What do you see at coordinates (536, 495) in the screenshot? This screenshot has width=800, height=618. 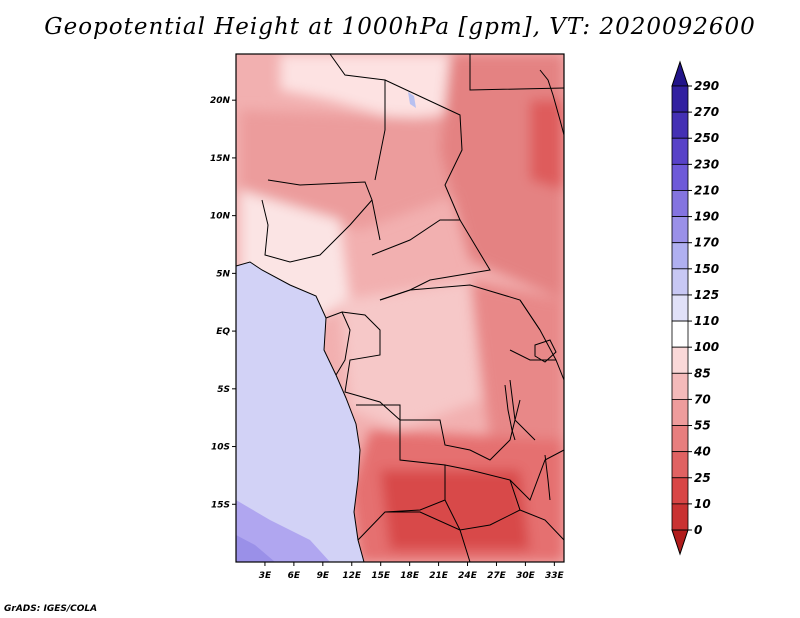 I see `border-mozambique` at bounding box center [536, 495].